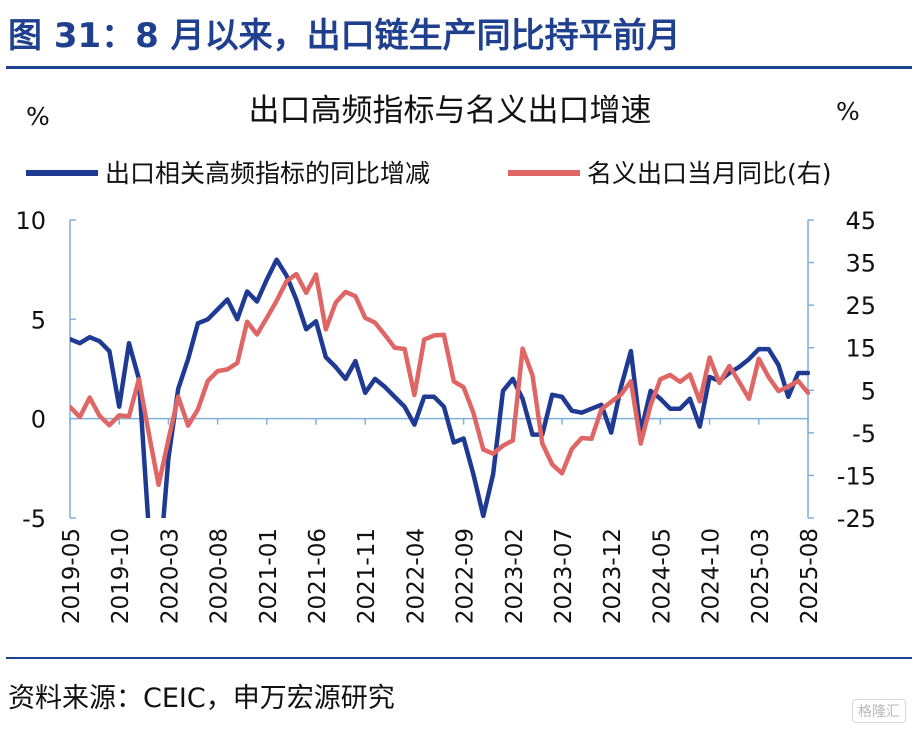 The image size is (918, 733). What do you see at coordinates (267, 173) in the screenshot?
I see `legend-label-1: 出口相关高频指标的同比增减` at bounding box center [267, 173].